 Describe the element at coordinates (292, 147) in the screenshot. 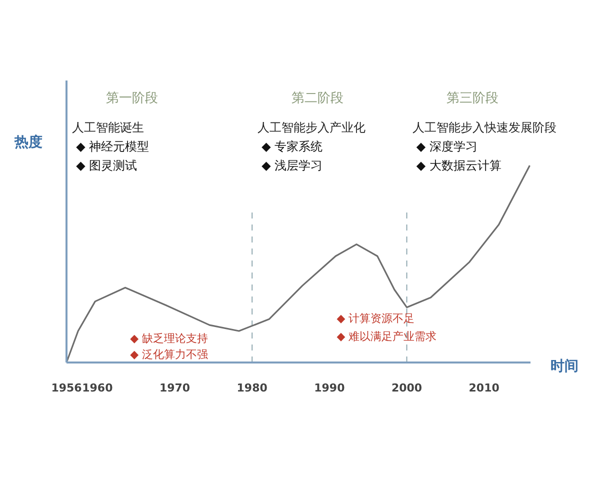

I see `text: ◆ 专家系统` at that location.